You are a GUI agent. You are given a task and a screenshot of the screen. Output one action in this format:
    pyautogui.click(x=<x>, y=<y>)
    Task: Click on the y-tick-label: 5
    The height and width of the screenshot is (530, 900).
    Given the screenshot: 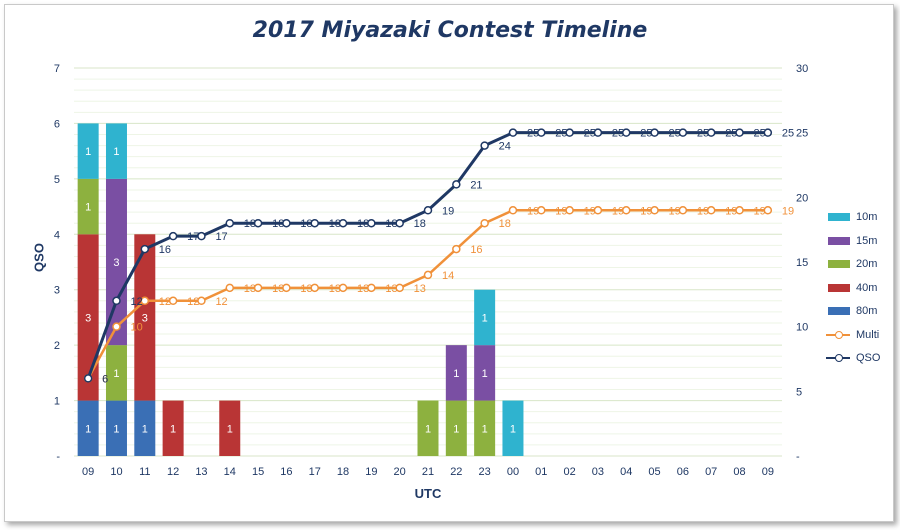 What is the action you would take?
    pyautogui.click(x=57, y=180)
    